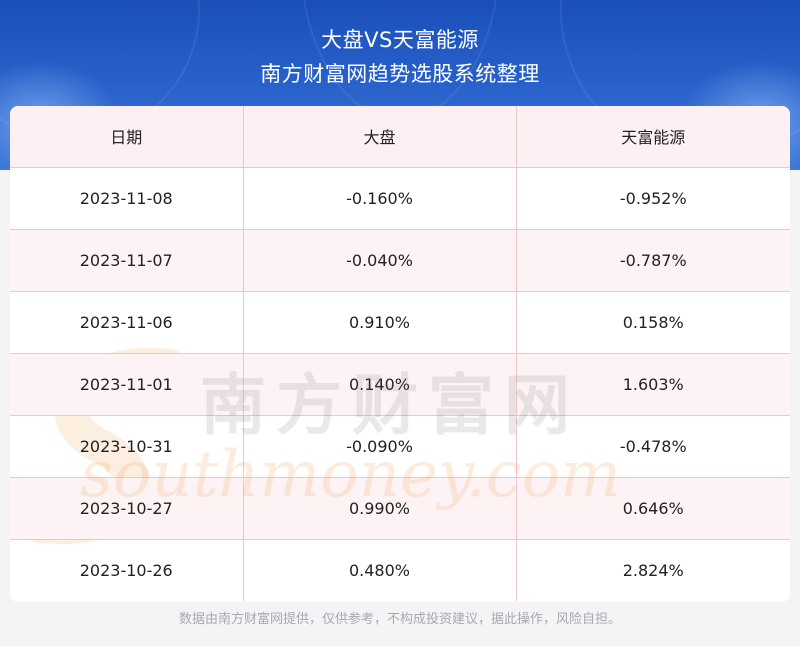 Image resolution: width=800 pixels, height=646 pixels. I want to click on table-row: 2023-11-01 0.140% 1.603%, so click(400, 384).